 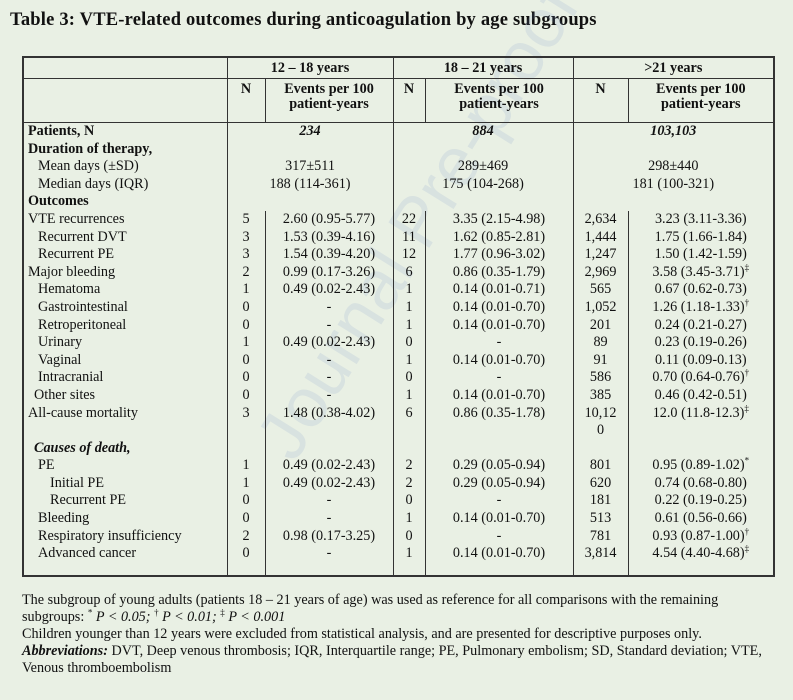 I want to click on events-g3-value: 0.11 (0.09-0.13), so click(x=700, y=359).